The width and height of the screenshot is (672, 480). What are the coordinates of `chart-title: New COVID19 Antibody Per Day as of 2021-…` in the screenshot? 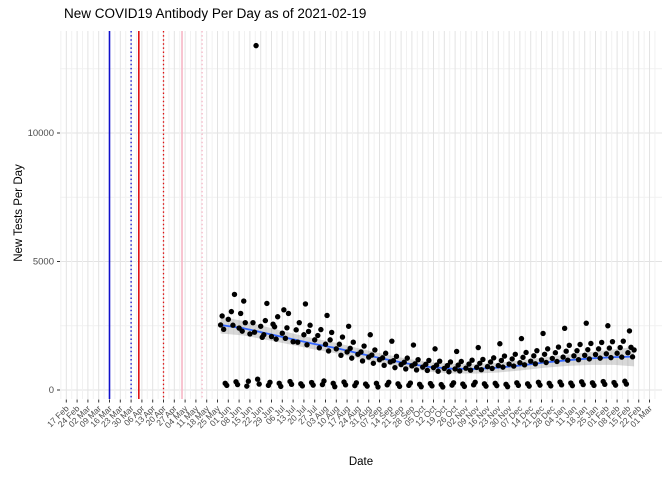 It's located at (215, 13).